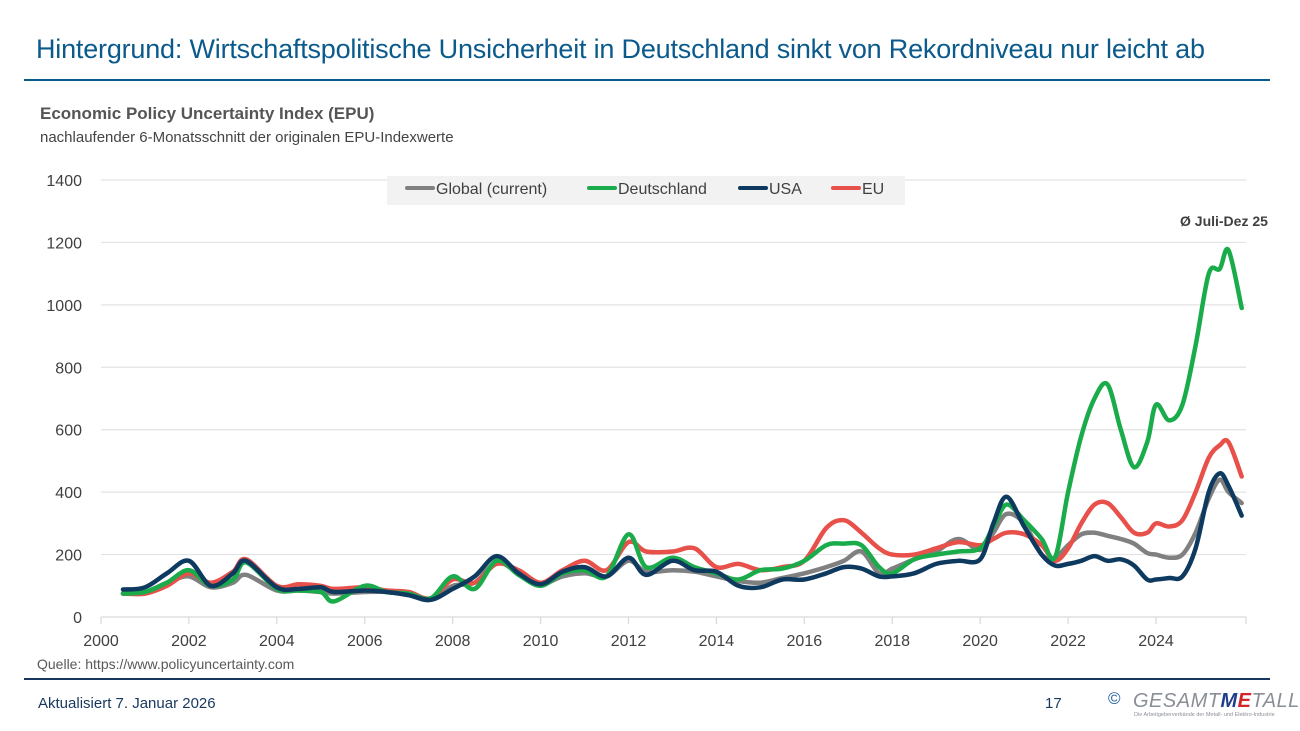 This screenshot has width=1300, height=731. What do you see at coordinates (64, 243) in the screenshot?
I see `y-tick-label: 1200` at bounding box center [64, 243].